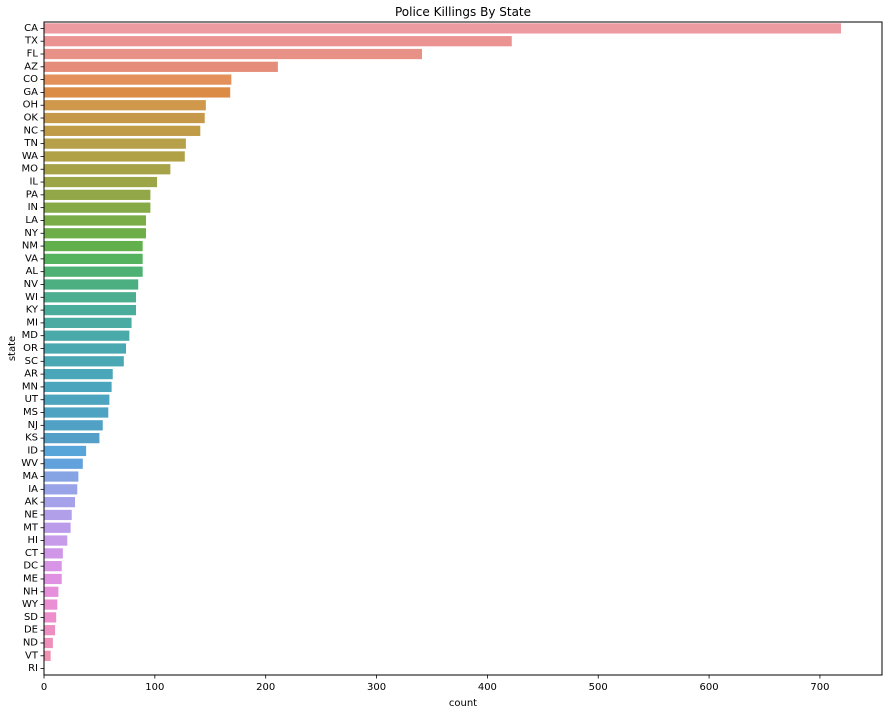  What do you see at coordinates (101, 182) in the screenshot?
I see `bar-il` at bounding box center [101, 182].